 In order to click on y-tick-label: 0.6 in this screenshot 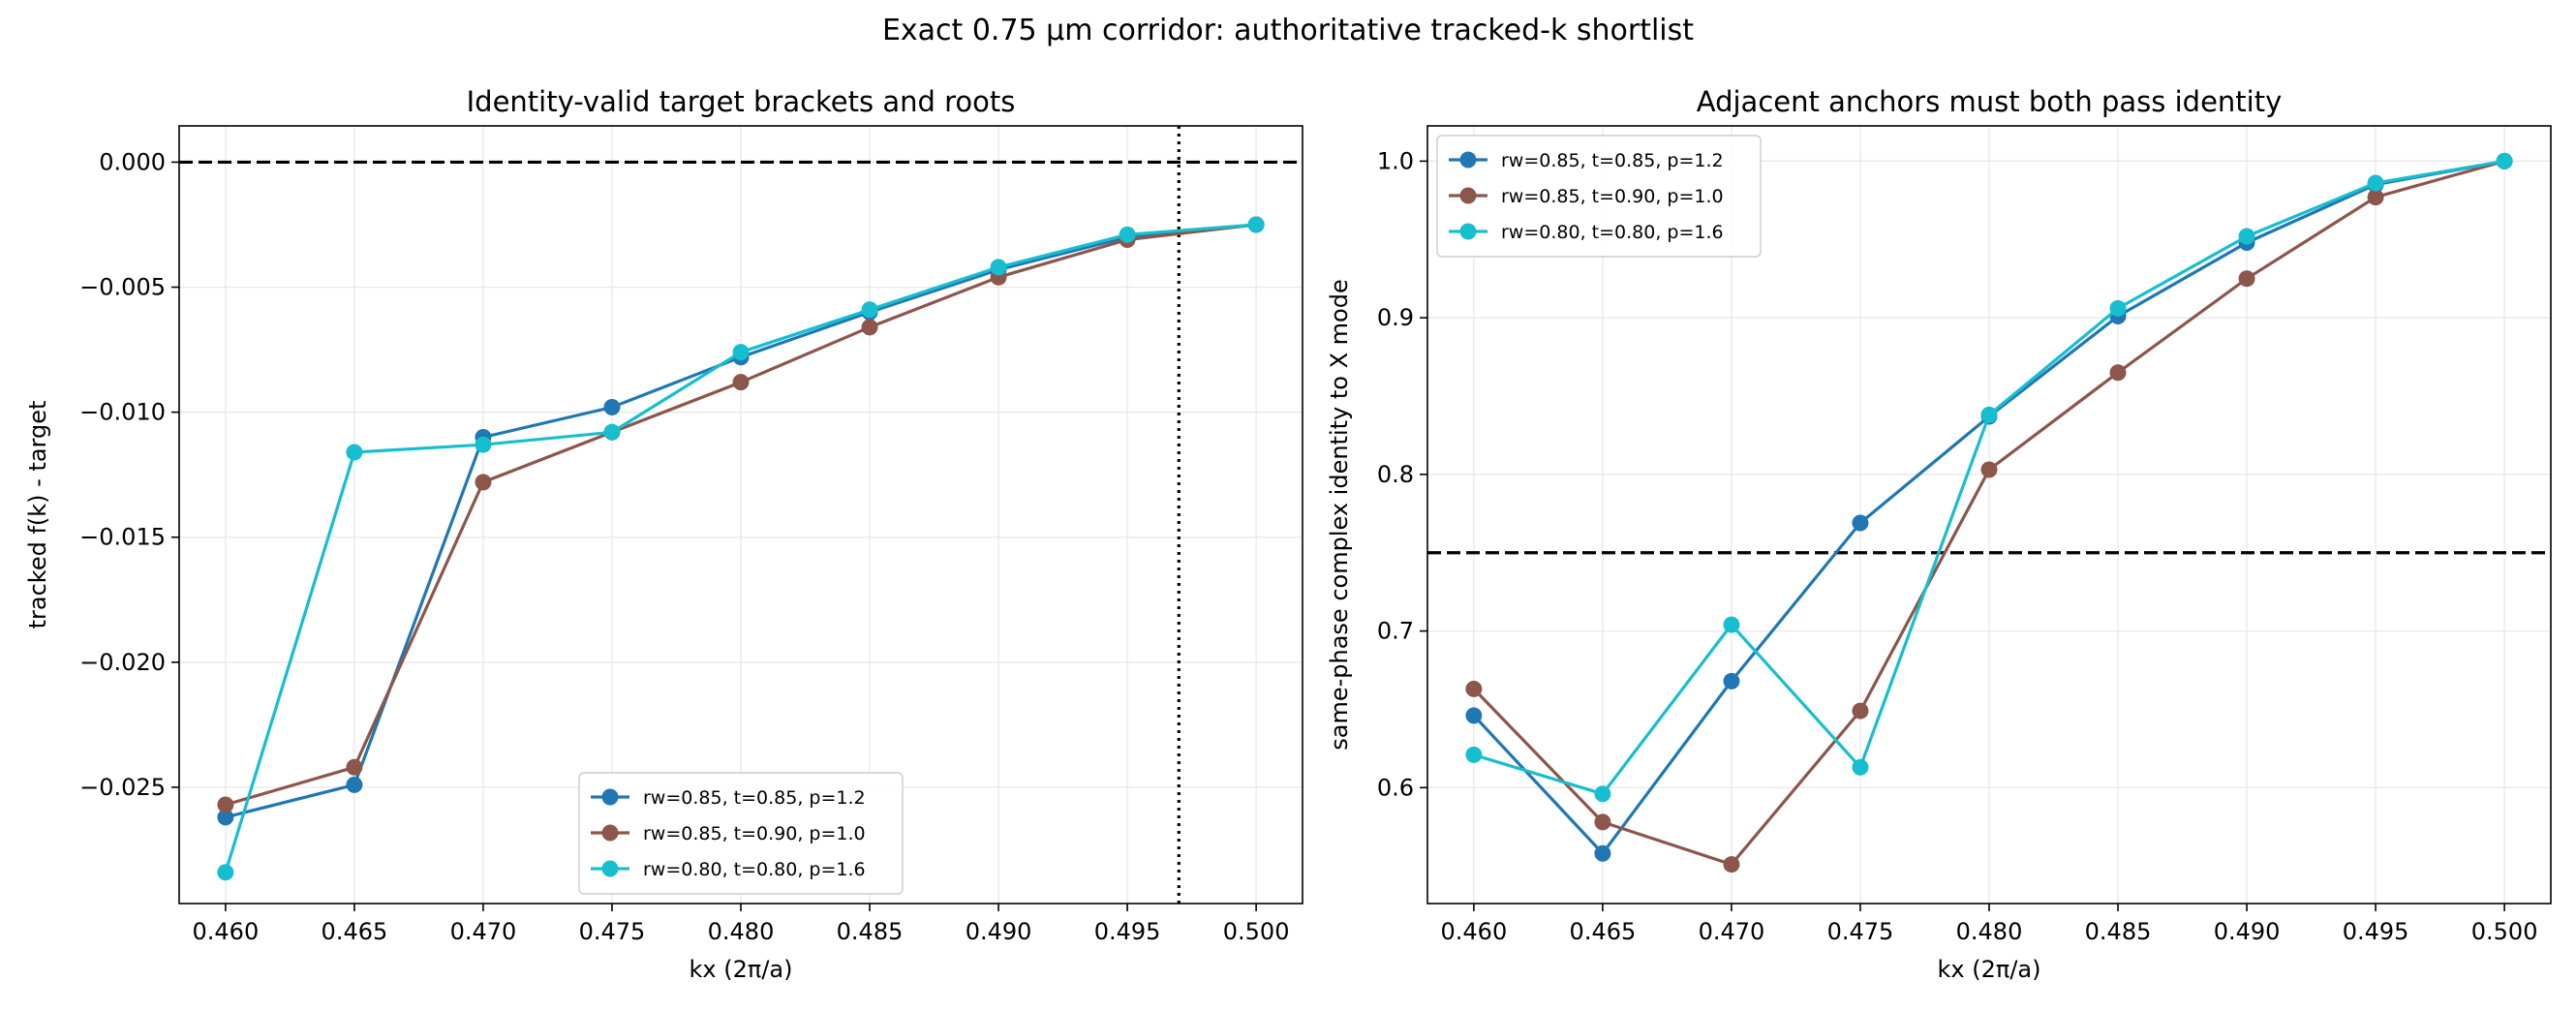, I will do `click(1395, 787)`.